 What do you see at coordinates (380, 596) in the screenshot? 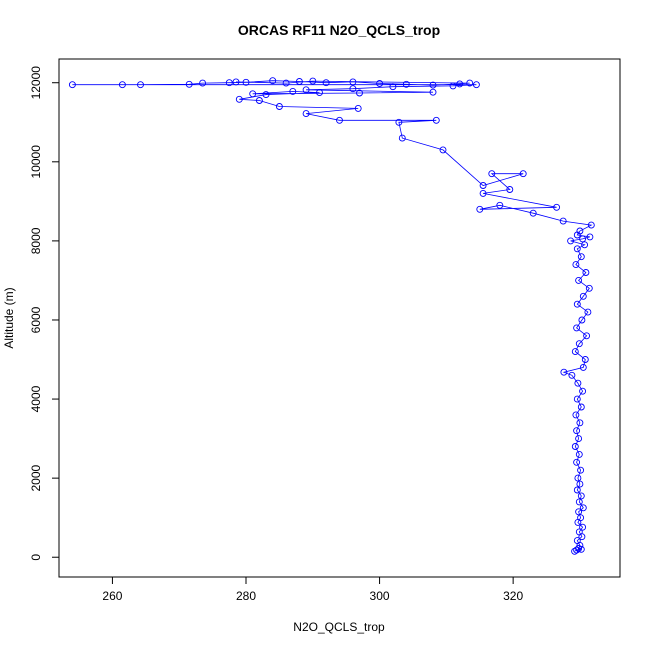
I see `x-tick-label: 300` at bounding box center [380, 596].